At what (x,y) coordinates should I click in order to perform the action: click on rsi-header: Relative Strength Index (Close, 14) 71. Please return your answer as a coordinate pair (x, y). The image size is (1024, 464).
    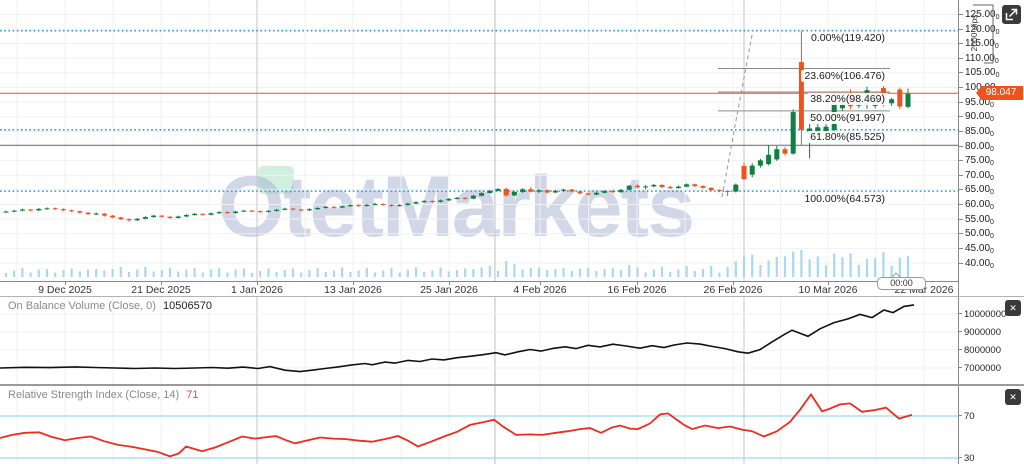
    Looking at the image, I should click on (103, 395).